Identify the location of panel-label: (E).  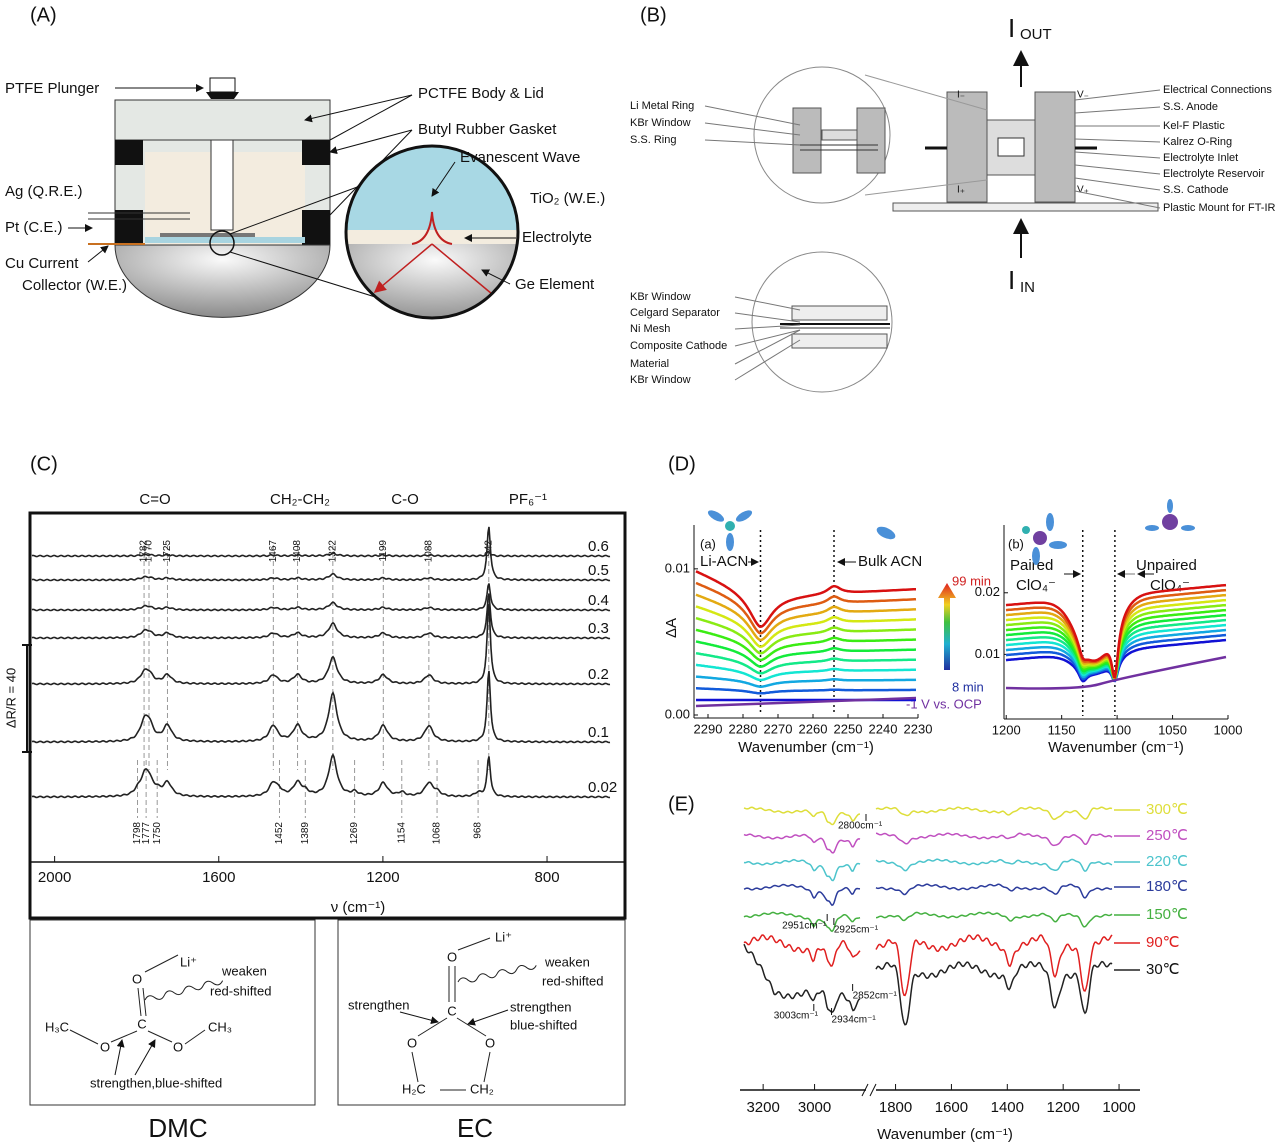
(681, 804).